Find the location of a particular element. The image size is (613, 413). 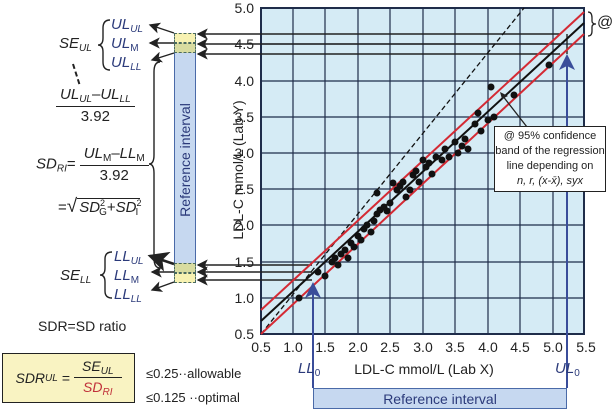

sd-ri-sqrt: =√ SD2G+SD2I is located at coordinates (100, 207).